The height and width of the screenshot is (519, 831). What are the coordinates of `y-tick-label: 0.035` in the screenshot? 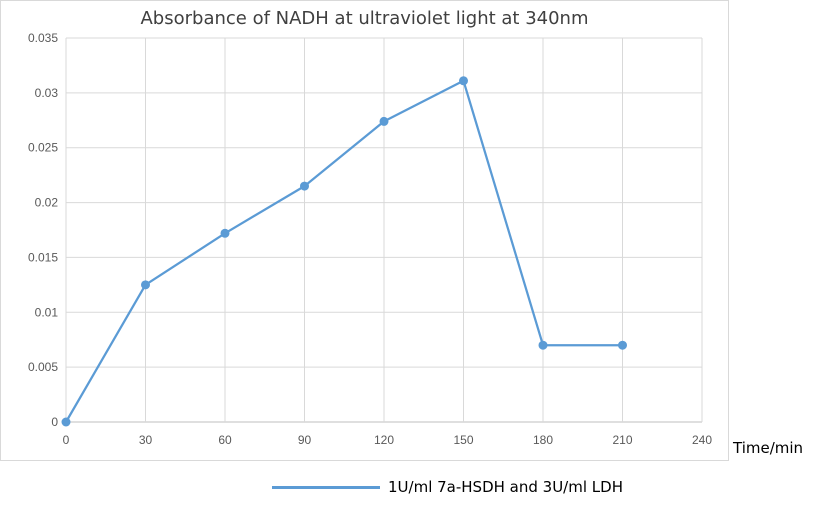 It's located at (43, 38).